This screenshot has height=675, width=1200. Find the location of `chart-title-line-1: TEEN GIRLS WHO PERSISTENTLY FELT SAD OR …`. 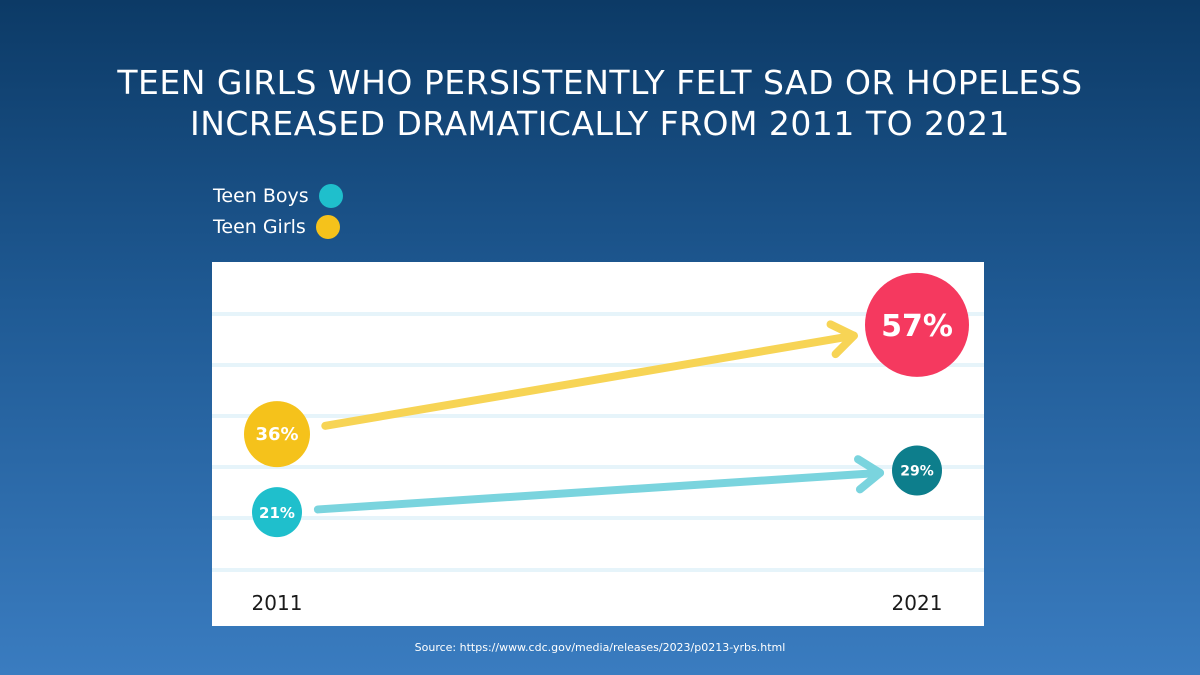

chart-title-line-1: TEEN GIRLS WHO PERSISTENTLY FELT SAD OR … is located at coordinates (600, 82).